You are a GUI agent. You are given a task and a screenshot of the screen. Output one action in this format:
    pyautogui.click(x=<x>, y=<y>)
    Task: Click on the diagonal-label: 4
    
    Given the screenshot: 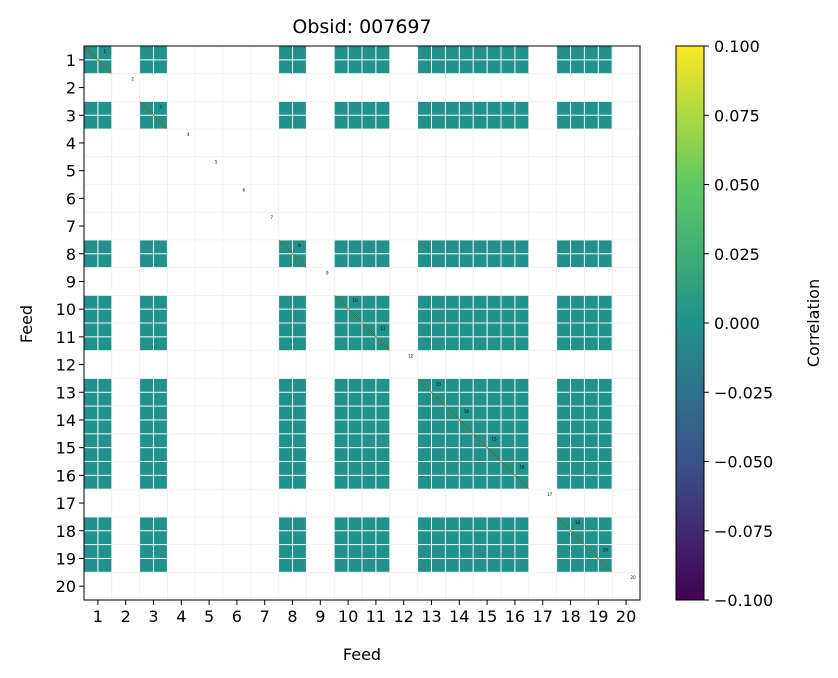 What is the action you would take?
    pyautogui.click(x=188, y=134)
    